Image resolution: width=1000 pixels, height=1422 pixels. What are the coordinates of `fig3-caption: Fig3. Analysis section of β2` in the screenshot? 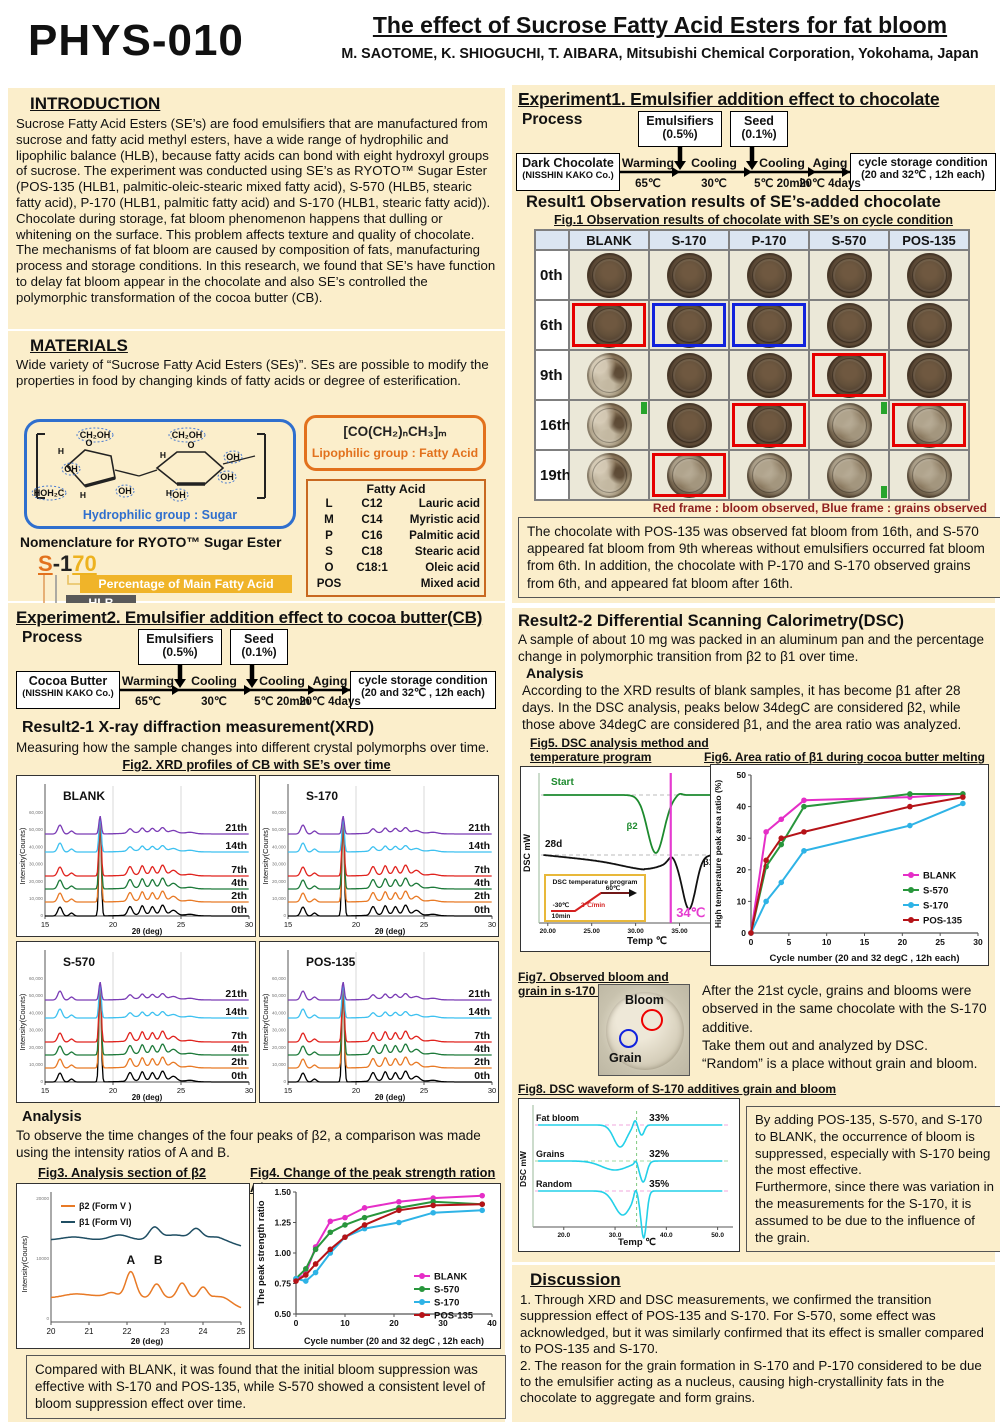 It's located at (122, 1172).